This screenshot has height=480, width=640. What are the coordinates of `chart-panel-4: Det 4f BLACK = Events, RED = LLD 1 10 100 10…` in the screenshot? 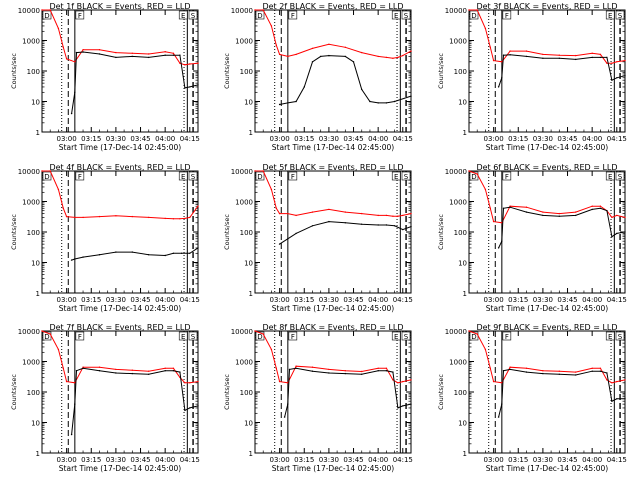 It's located at (105, 238).